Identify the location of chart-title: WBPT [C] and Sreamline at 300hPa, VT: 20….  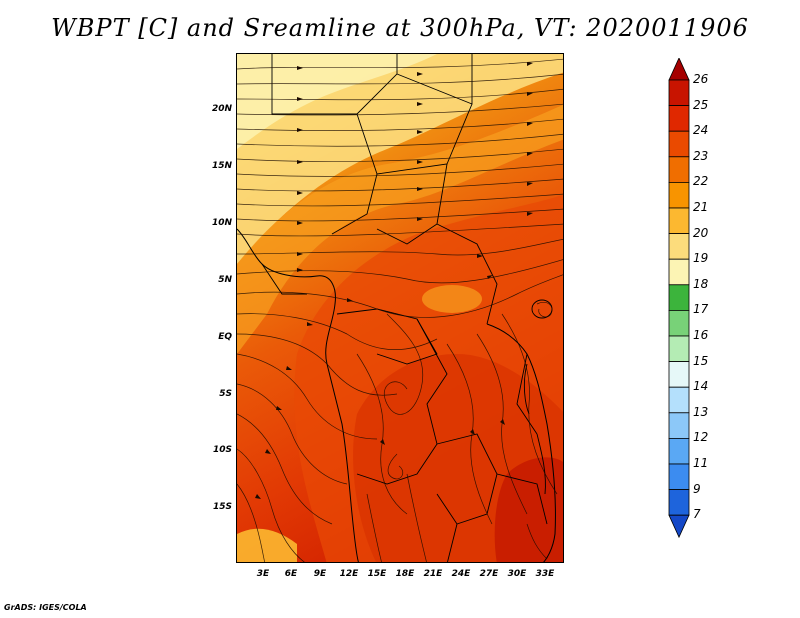
(400, 28).